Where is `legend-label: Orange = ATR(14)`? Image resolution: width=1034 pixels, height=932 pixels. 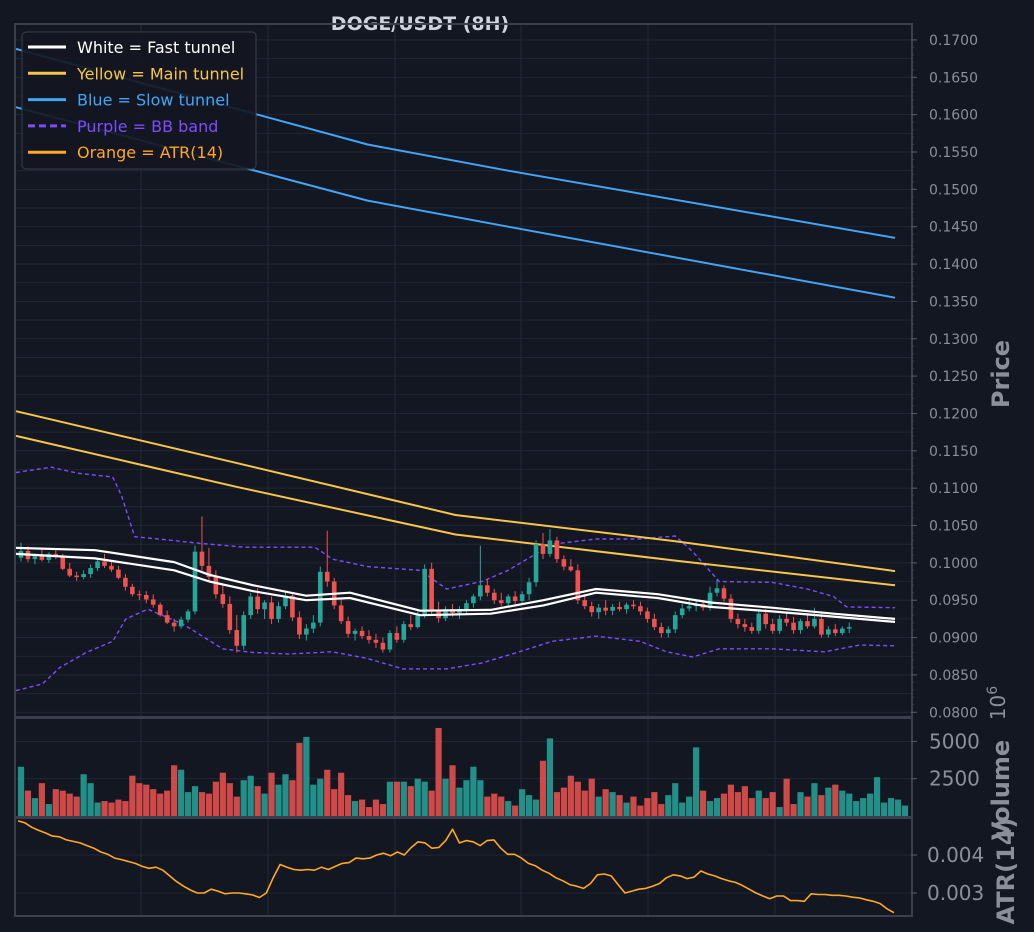 legend-label: Orange = ATR(14) is located at coordinates (150, 152).